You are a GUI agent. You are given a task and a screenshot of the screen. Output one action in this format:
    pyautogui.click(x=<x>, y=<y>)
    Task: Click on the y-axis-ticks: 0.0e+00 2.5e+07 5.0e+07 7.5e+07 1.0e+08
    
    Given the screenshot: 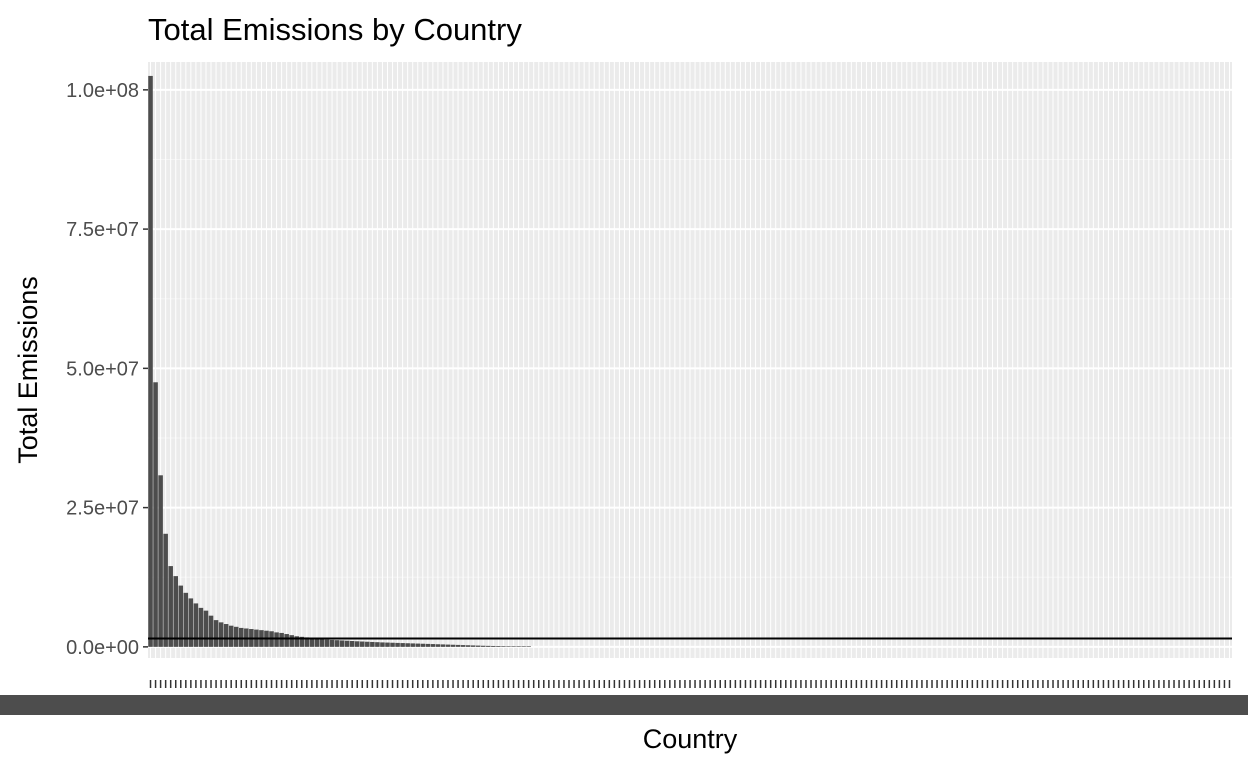 What is the action you would take?
    pyautogui.click(x=107, y=369)
    